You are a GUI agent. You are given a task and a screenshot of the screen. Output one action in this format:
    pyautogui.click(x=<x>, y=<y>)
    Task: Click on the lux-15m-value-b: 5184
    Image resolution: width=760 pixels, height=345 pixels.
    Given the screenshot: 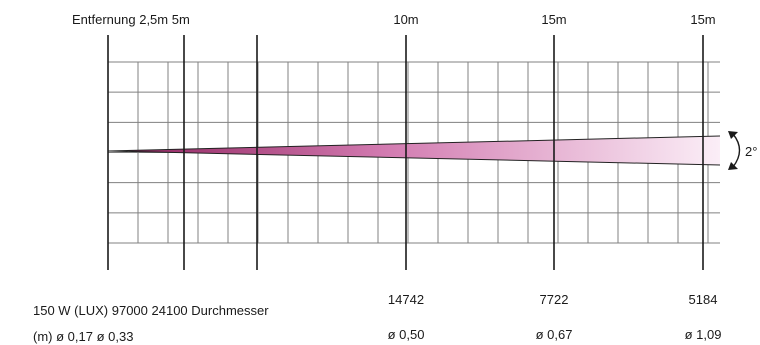 What is the action you would take?
    pyautogui.click(x=703, y=299)
    